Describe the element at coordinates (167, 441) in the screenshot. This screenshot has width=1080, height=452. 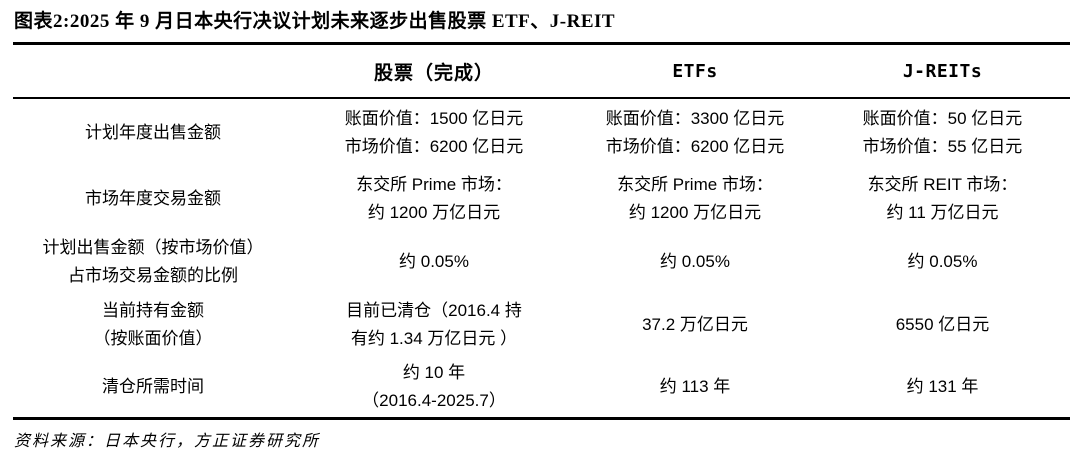
I see `data-source-note: 资料来源：日本央行，方正证券研究所` at that location.